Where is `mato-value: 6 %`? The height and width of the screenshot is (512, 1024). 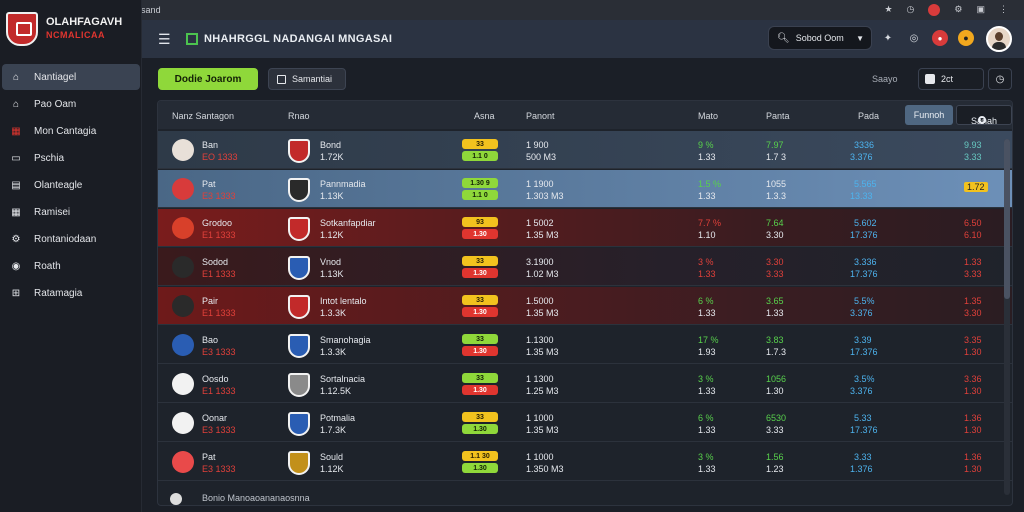 mato-value: 6 % is located at coordinates (706, 301).